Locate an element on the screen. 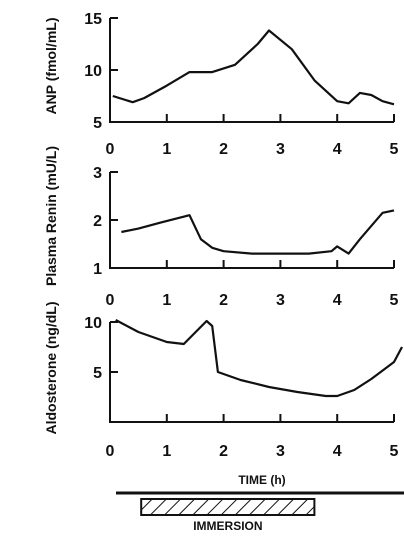  anp-x-ticks: 0 1 2 3 4 5 is located at coordinates (252, 136).